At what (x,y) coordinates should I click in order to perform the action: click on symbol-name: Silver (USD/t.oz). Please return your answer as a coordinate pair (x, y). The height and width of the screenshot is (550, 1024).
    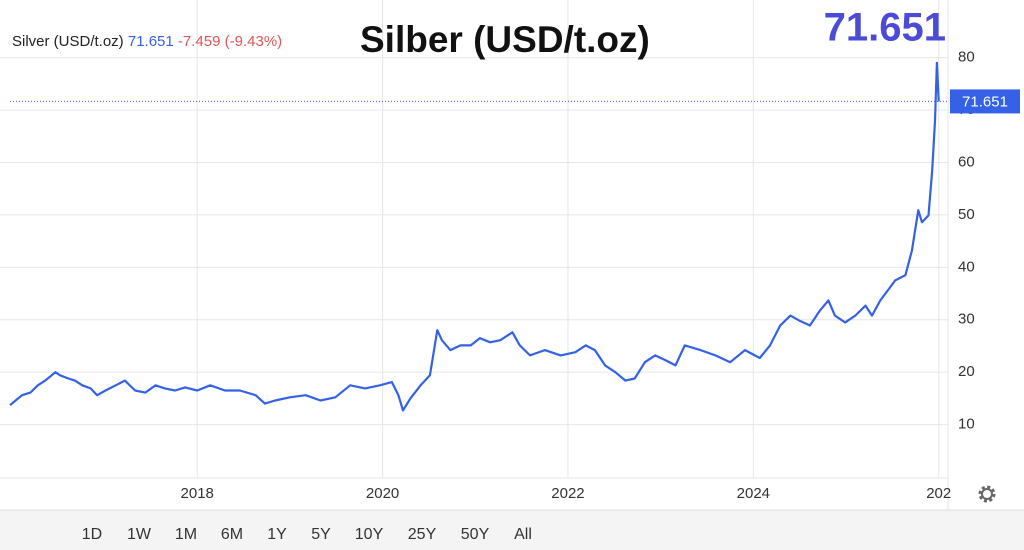
    Looking at the image, I should click on (68, 41).